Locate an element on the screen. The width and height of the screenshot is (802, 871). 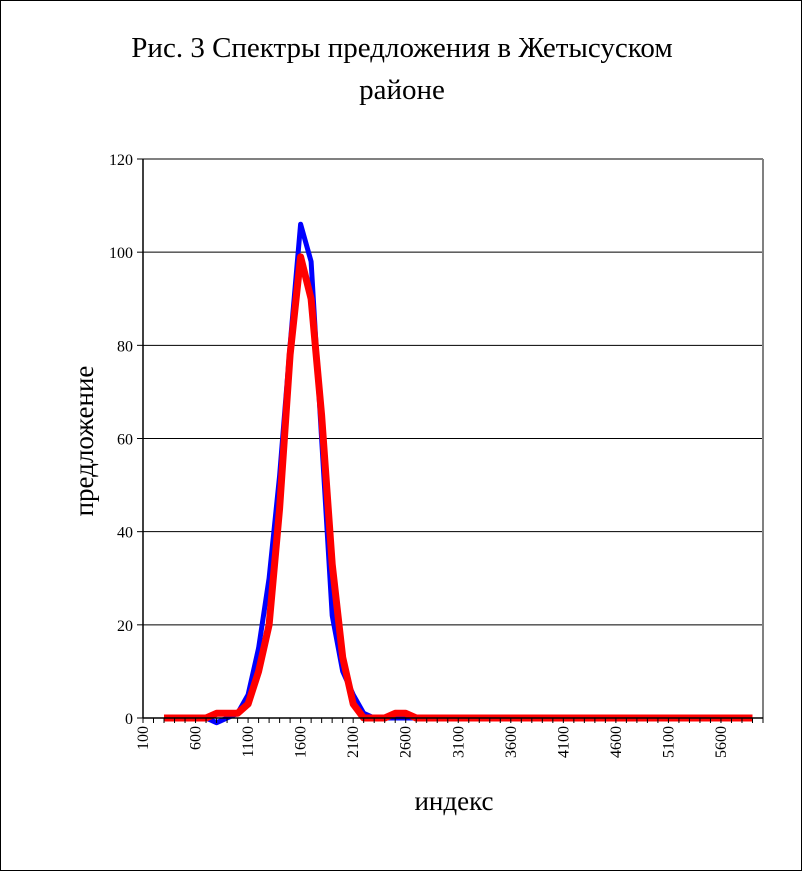
y-tick-label: 60 is located at coordinates (125, 440).